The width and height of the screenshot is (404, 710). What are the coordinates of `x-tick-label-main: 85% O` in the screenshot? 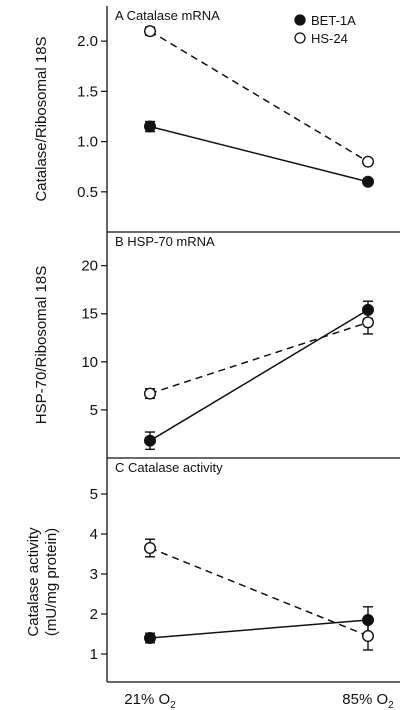 It's located at (365, 699).